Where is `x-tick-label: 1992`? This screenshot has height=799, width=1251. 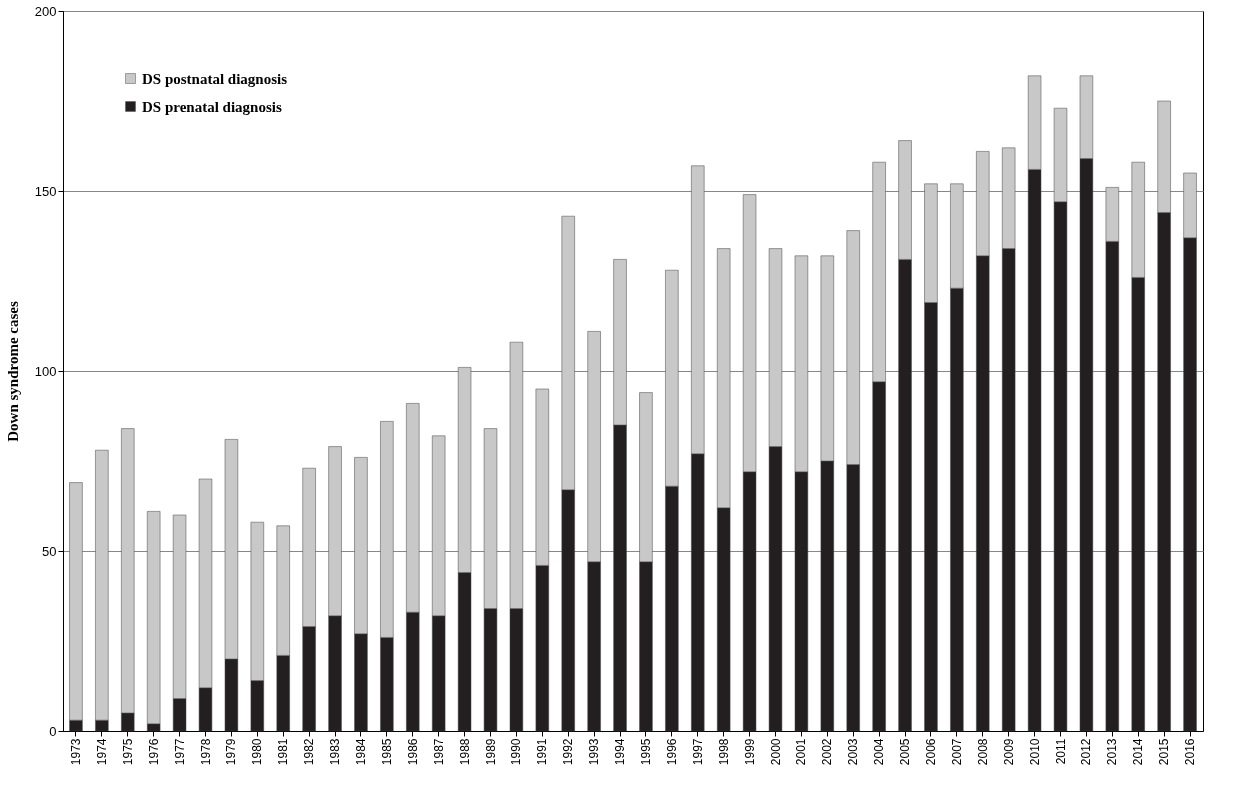 x-tick-label: 1992 is located at coordinates (568, 752).